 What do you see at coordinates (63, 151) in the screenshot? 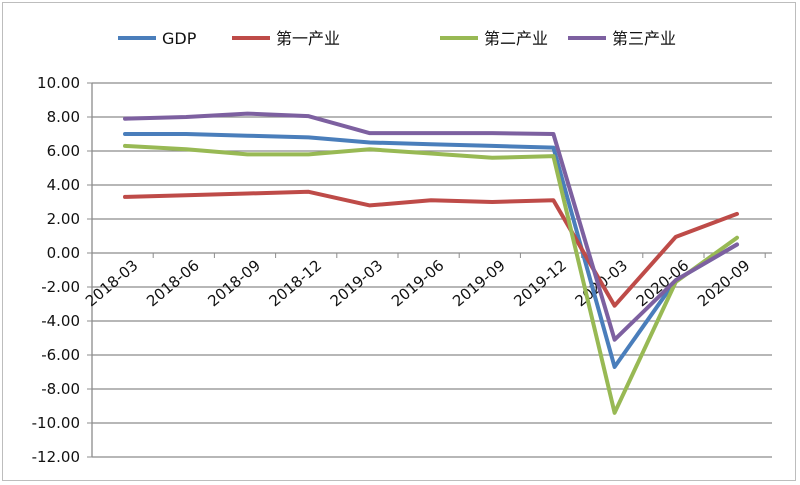
I see `y-tick-label: 6.00` at bounding box center [63, 151].